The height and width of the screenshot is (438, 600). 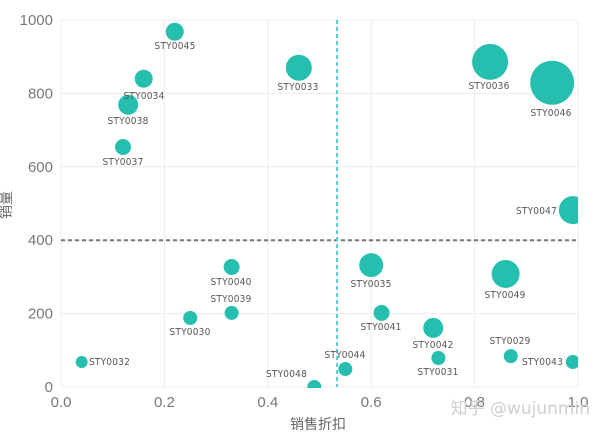 What do you see at coordinates (81, 362) in the screenshot?
I see `bubble-sty0032` at bounding box center [81, 362].